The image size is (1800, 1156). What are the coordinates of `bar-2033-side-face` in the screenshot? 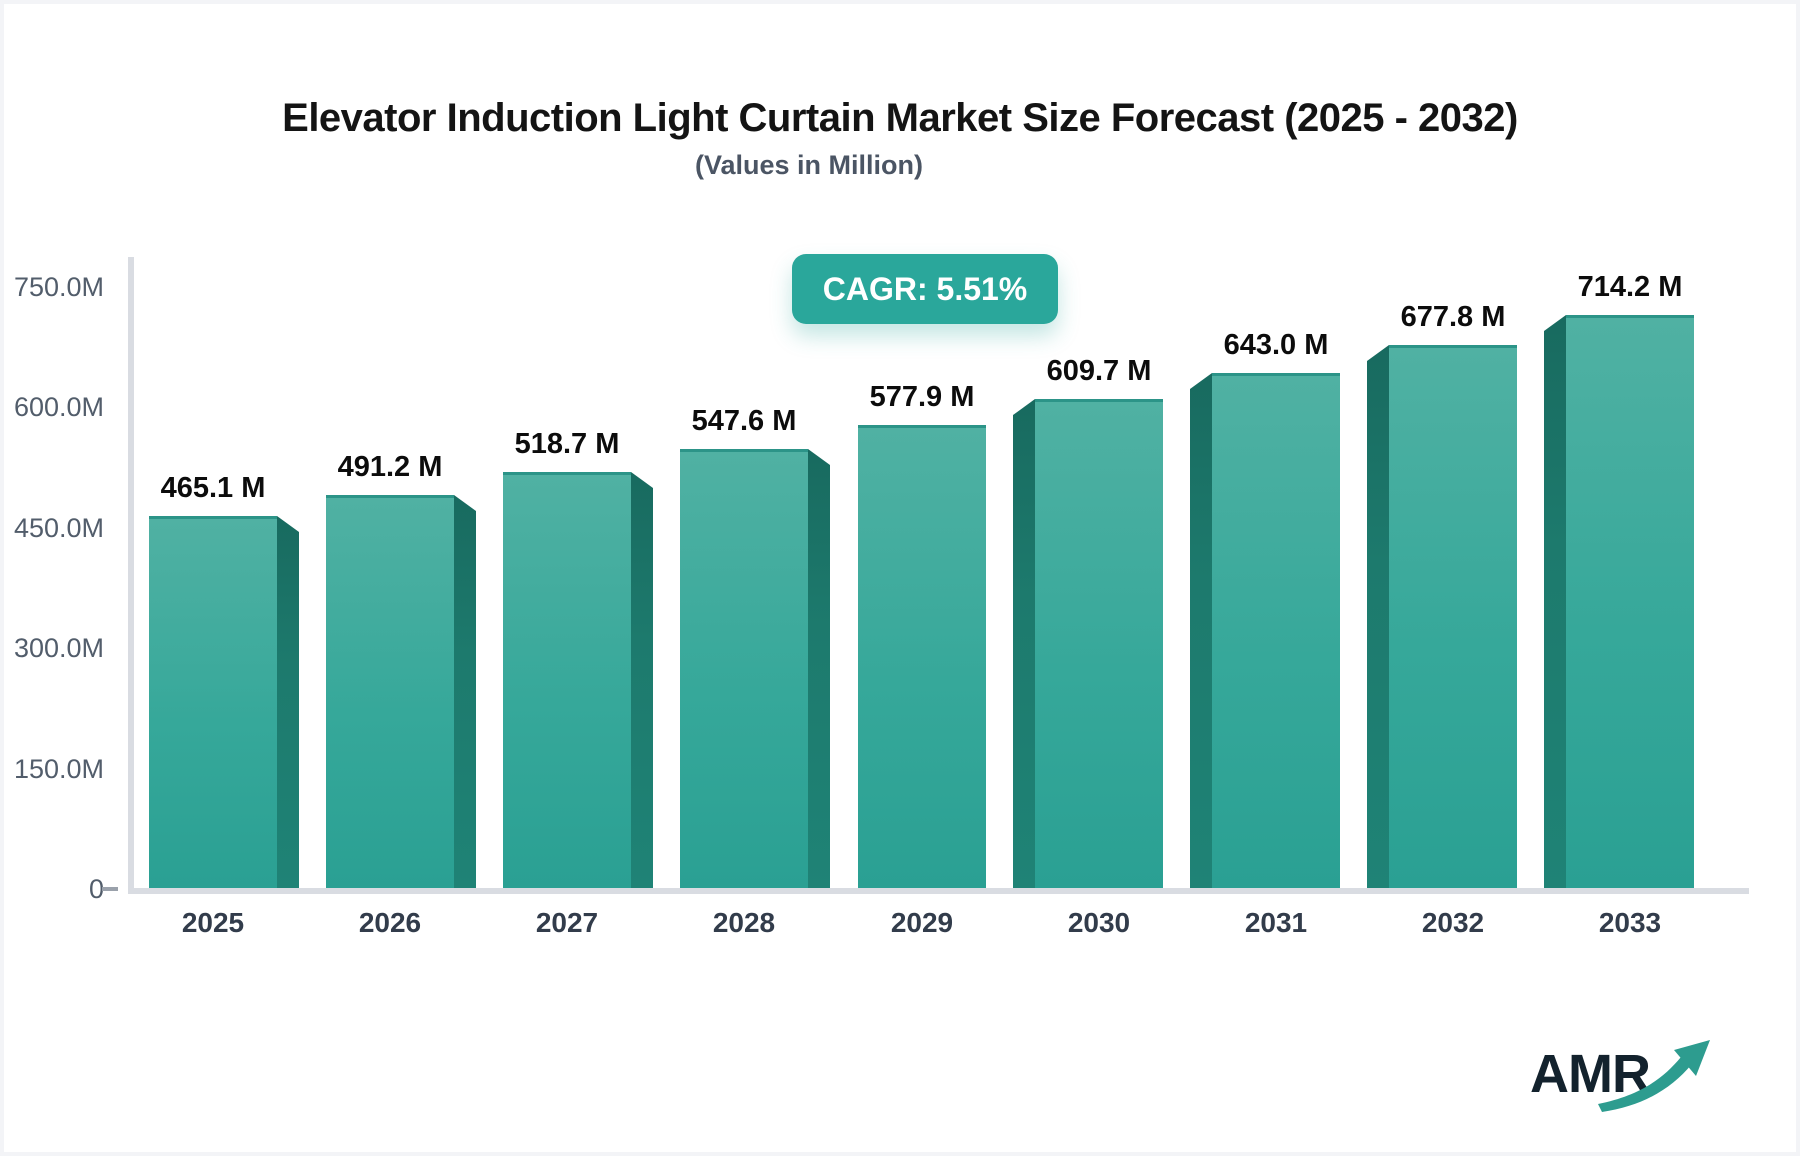 It's located at (1555, 602).